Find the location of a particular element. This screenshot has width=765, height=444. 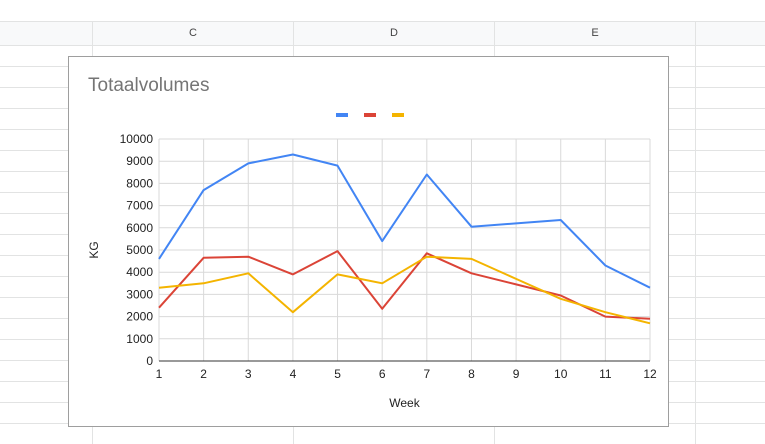

x-tick-label: 7 is located at coordinates (426, 374).